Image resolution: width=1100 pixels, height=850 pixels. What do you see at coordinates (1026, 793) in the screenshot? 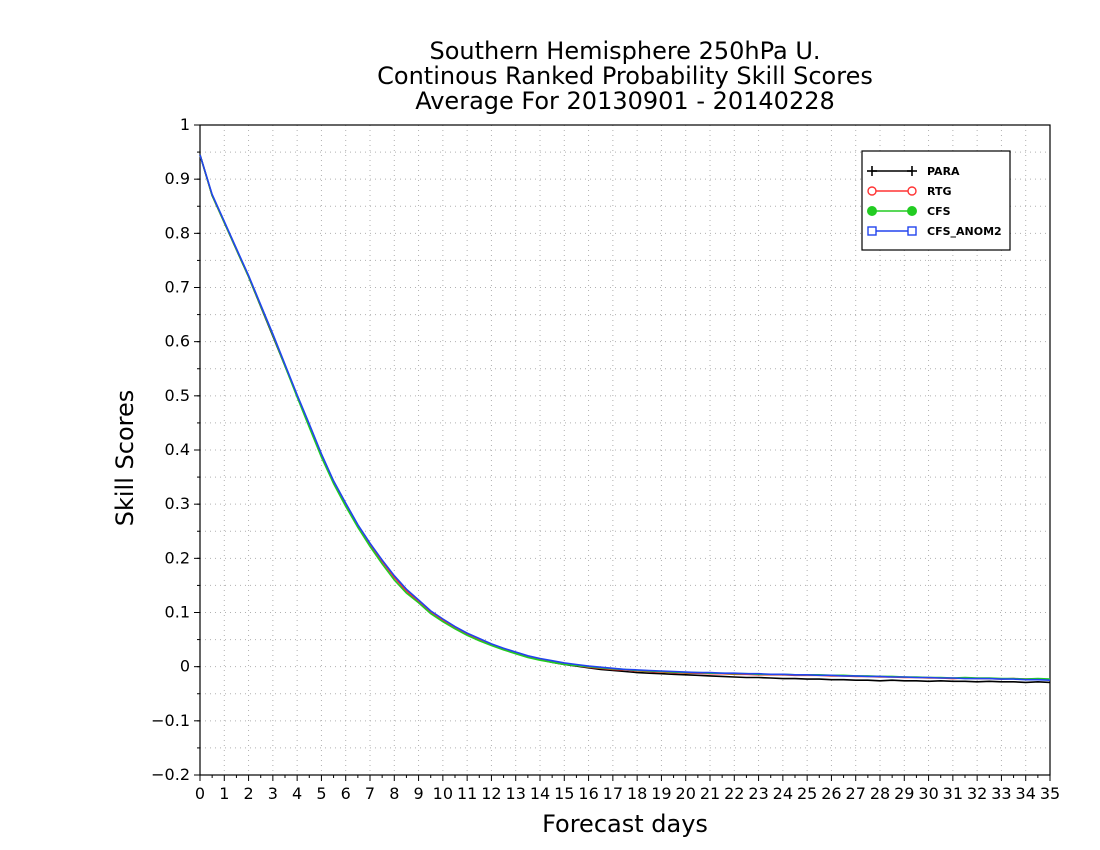
I see `x-tick-label: 34` at bounding box center [1026, 793].